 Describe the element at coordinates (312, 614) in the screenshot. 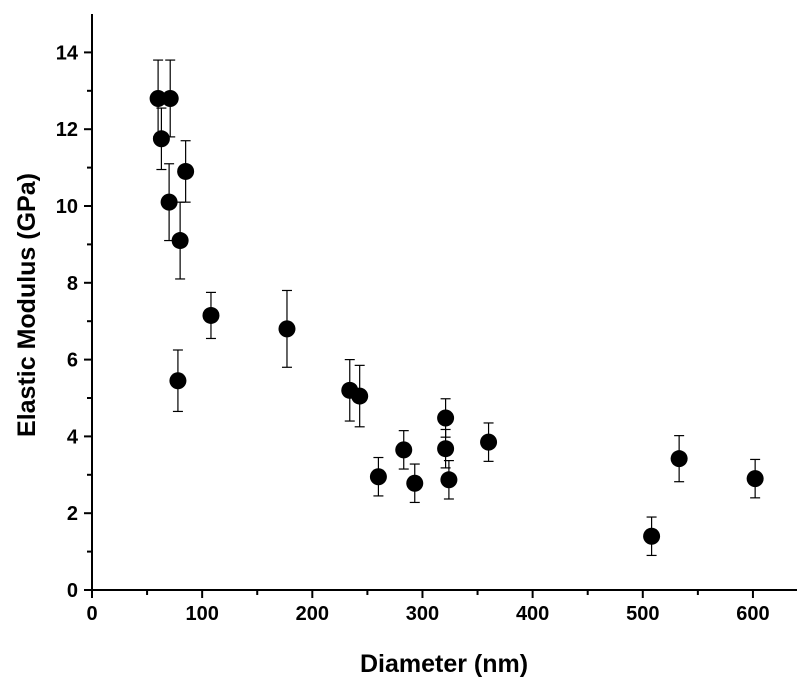

I see `x-tick-label: 200` at that location.